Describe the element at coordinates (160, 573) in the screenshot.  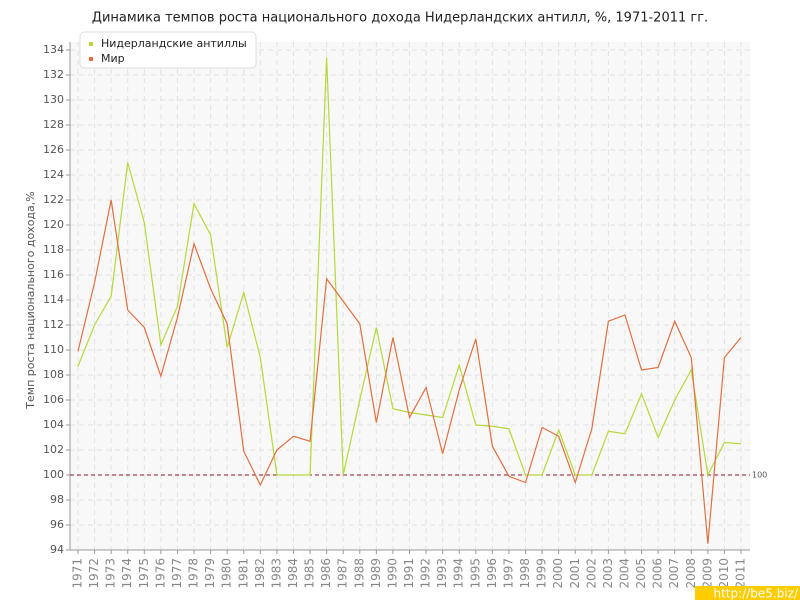
I see `x-tick-label: 1976` at that location.